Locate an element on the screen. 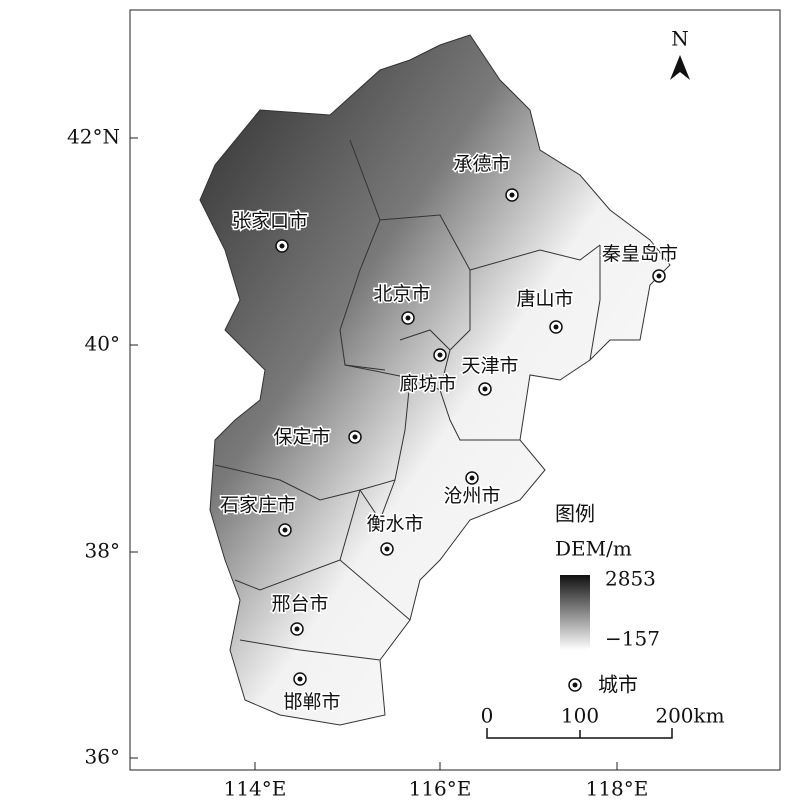 This screenshot has width=800, height=809. city-legend-label: 城市 is located at coordinates (618, 685).